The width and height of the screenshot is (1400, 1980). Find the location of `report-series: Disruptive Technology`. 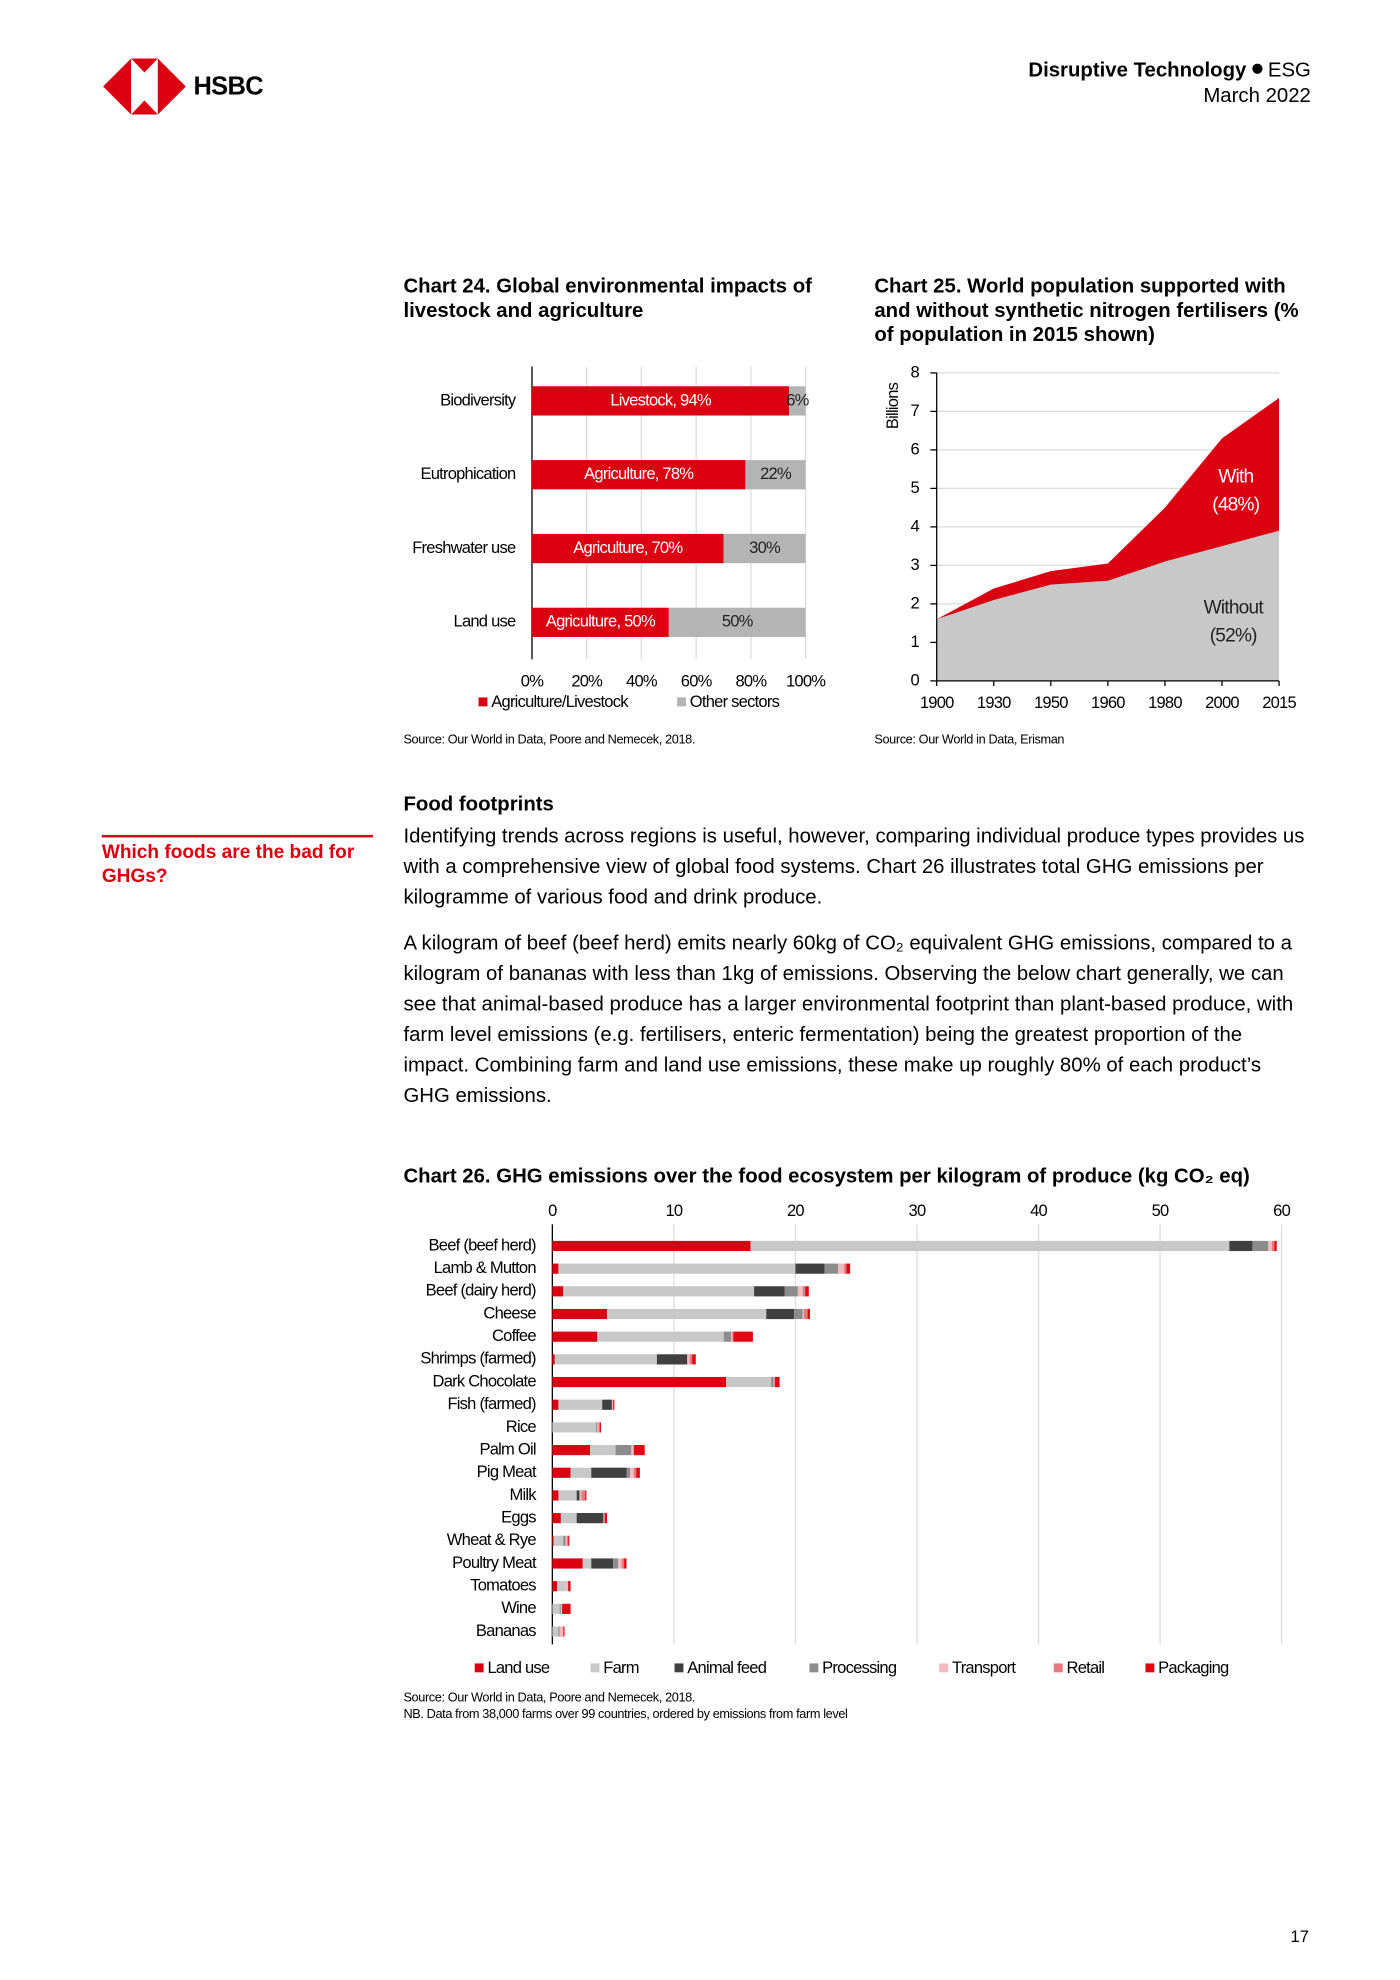

report-series: Disruptive Technology is located at coordinates (1137, 70).